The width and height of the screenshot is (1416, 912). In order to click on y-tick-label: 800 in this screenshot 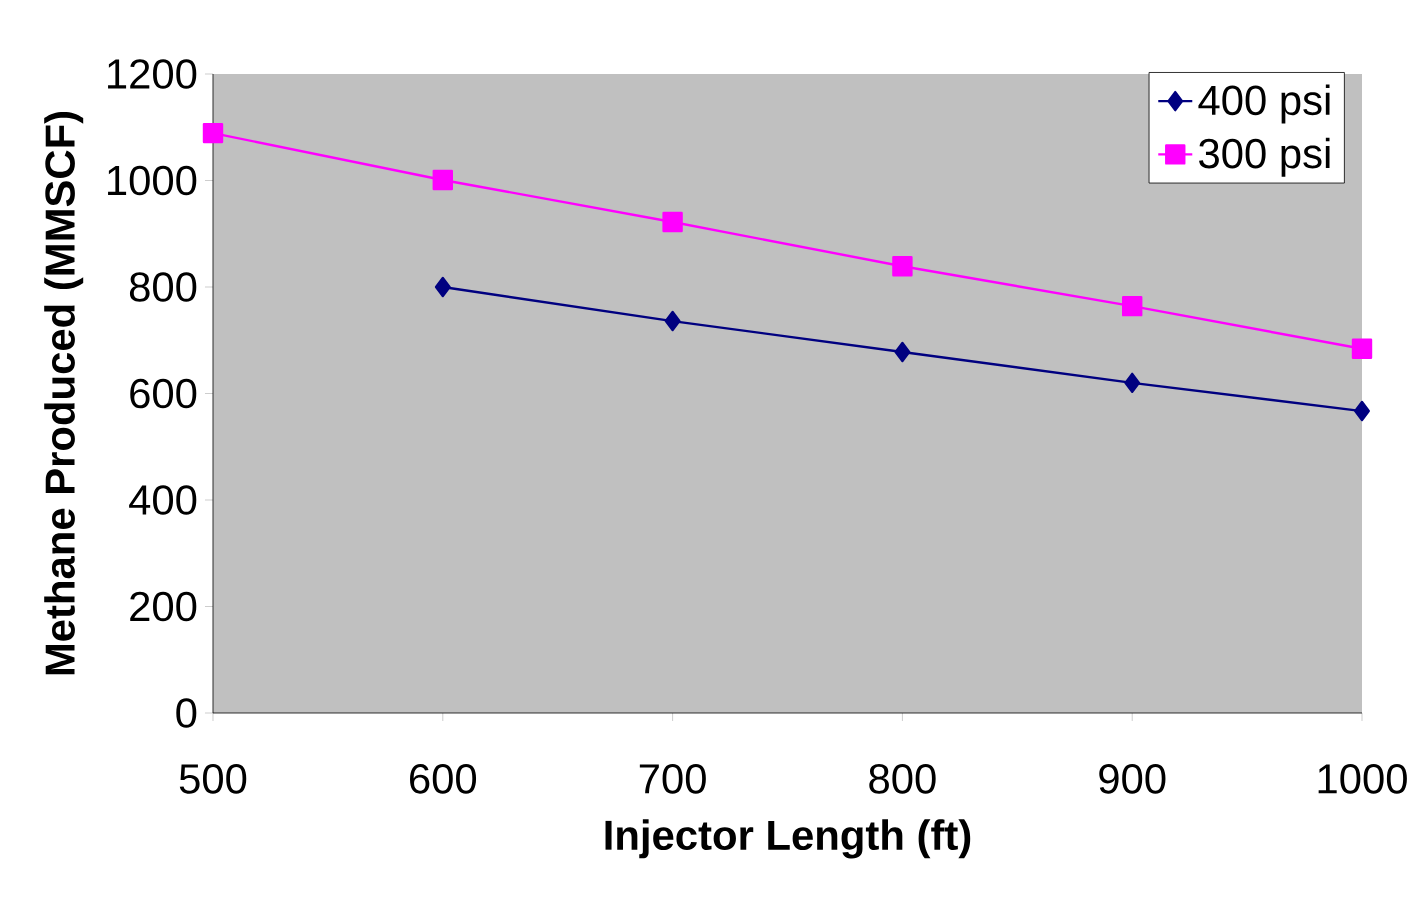, I will do `click(163, 287)`.